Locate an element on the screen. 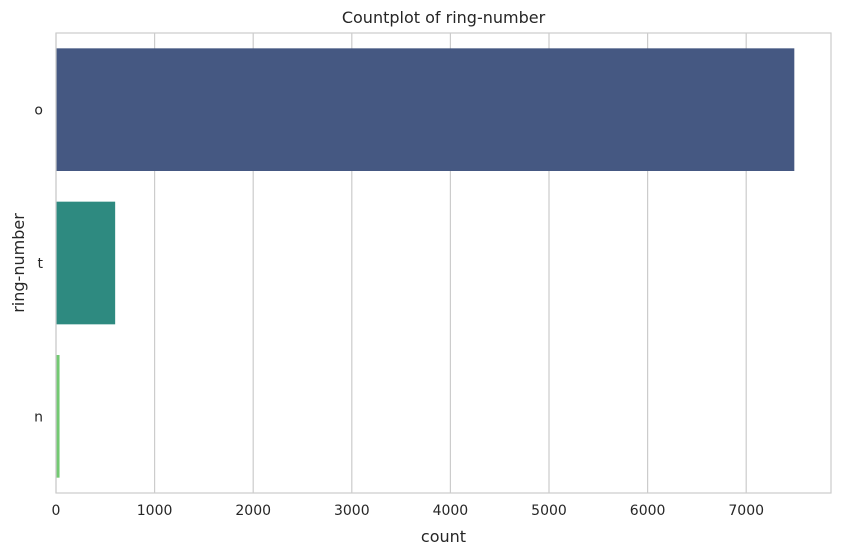 This screenshot has height=556, width=841. bar-t is located at coordinates (86, 263).